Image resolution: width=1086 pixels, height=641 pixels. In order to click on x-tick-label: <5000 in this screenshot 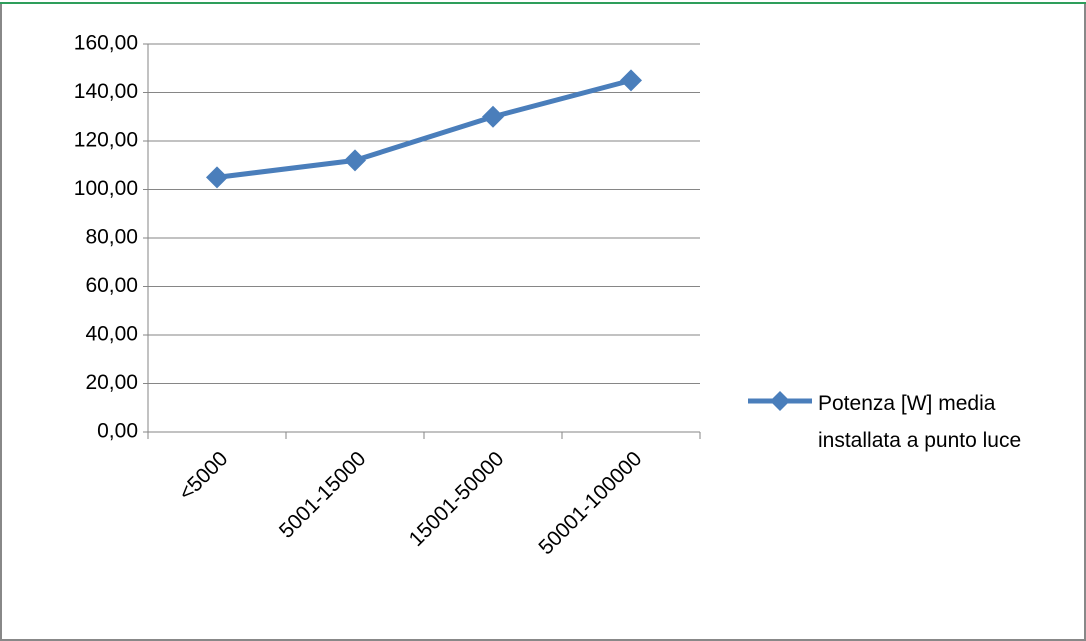, I will do `click(203, 476)`.